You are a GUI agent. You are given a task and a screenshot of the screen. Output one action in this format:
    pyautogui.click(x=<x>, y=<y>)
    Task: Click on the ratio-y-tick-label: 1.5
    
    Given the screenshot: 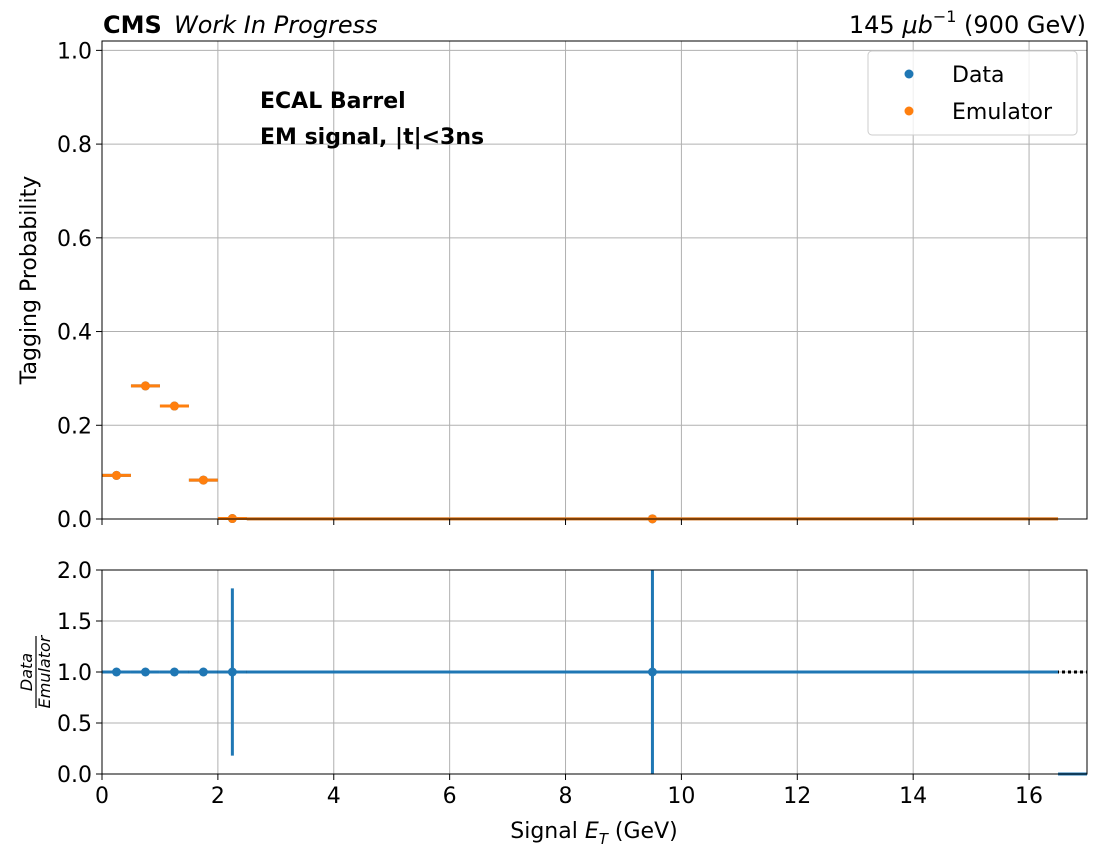 What is the action you would take?
    pyautogui.click(x=74, y=622)
    